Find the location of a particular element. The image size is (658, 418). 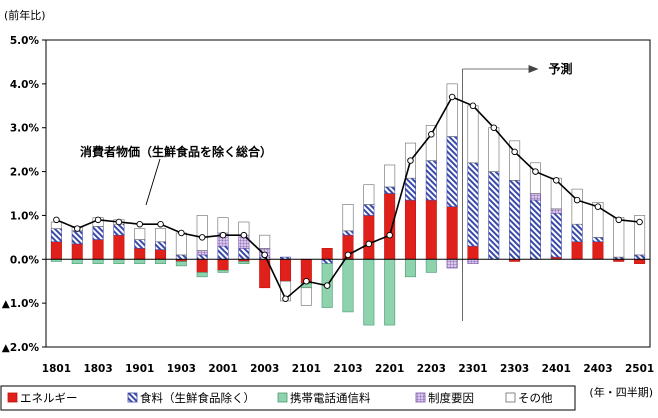

mobile-legend-label: 携帯電話通信料 is located at coordinates (330, 398).